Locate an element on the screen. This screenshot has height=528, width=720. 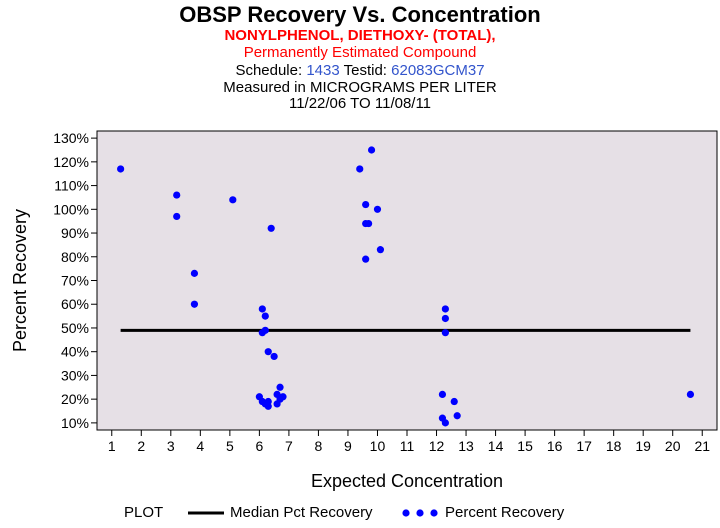
y-tick-label: 110% is located at coordinates (71, 186).